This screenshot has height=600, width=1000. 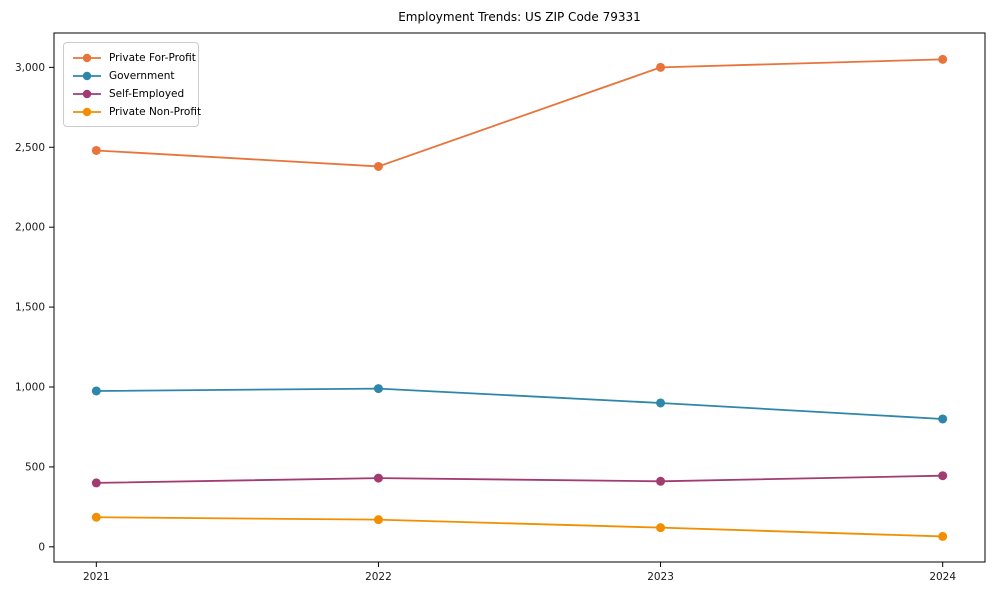 What do you see at coordinates (152, 57) in the screenshot?
I see `legend-label: Private For-Profit` at bounding box center [152, 57].